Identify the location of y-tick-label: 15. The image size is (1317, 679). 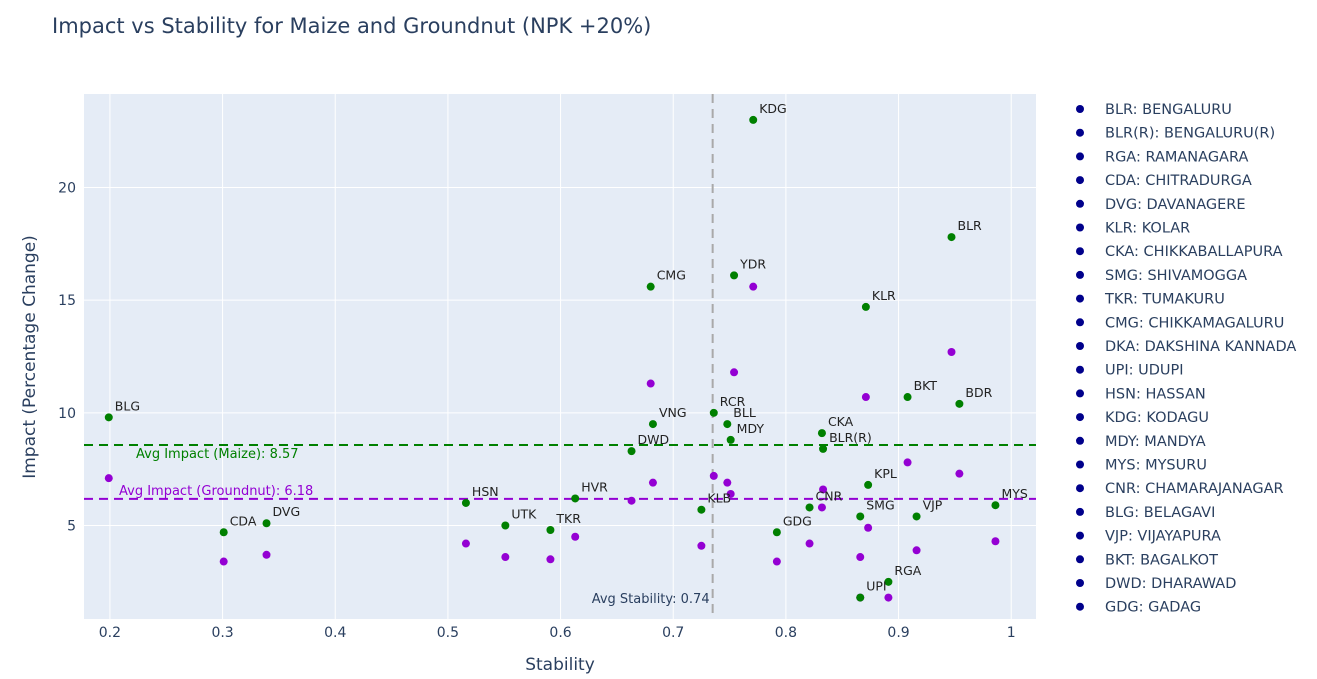
(67, 301).